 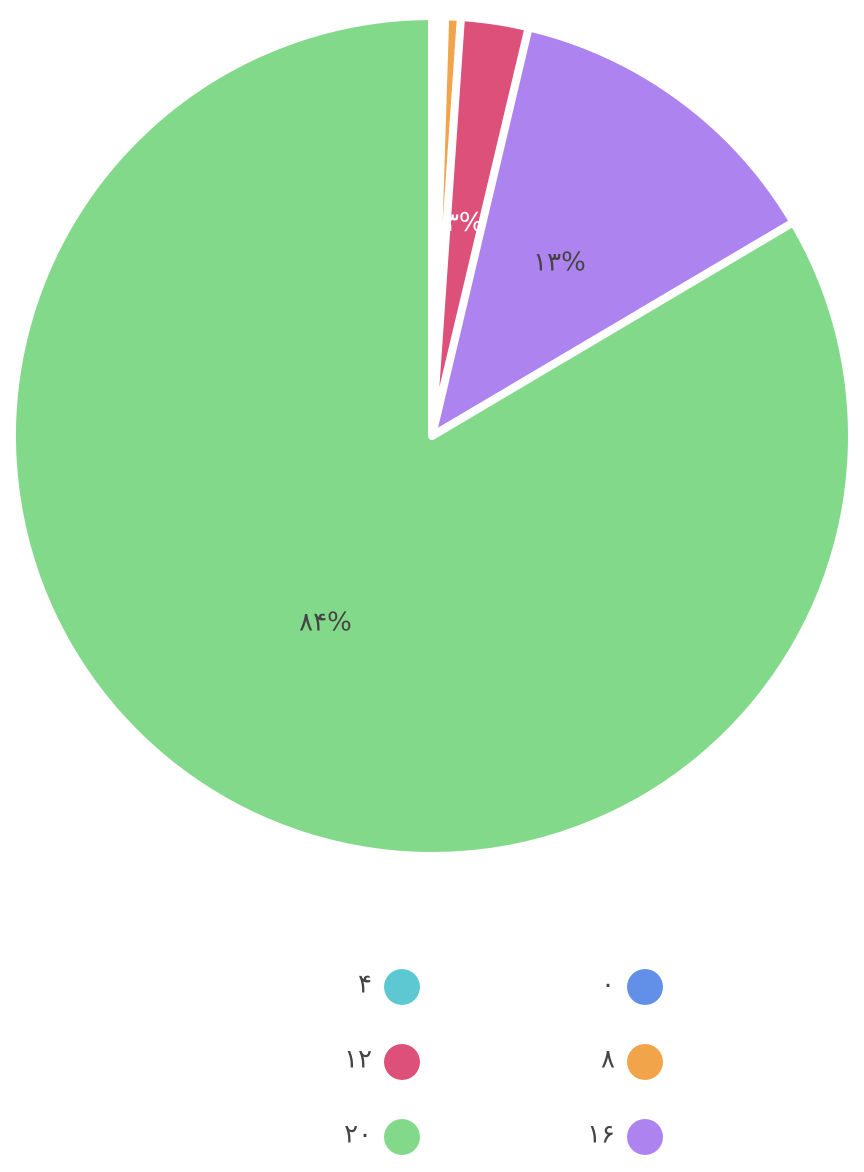 What do you see at coordinates (365, 985) in the screenshot?
I see `legend-label: ۴` at bounding box center [365, 985].